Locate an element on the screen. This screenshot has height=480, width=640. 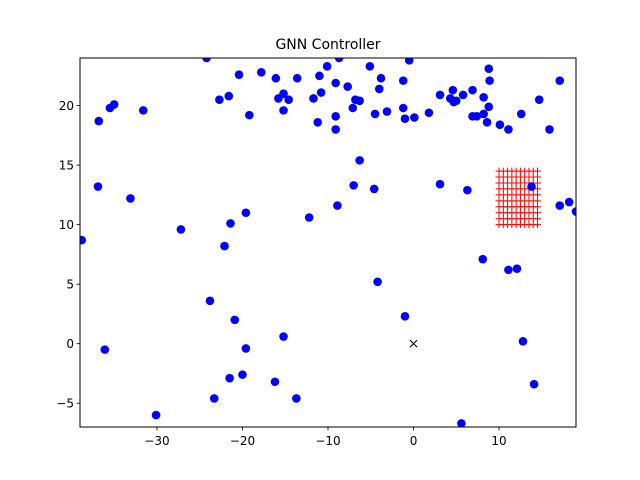
x-axis: −30 −20 −10 0 10 is located at coordinates (325, 437).